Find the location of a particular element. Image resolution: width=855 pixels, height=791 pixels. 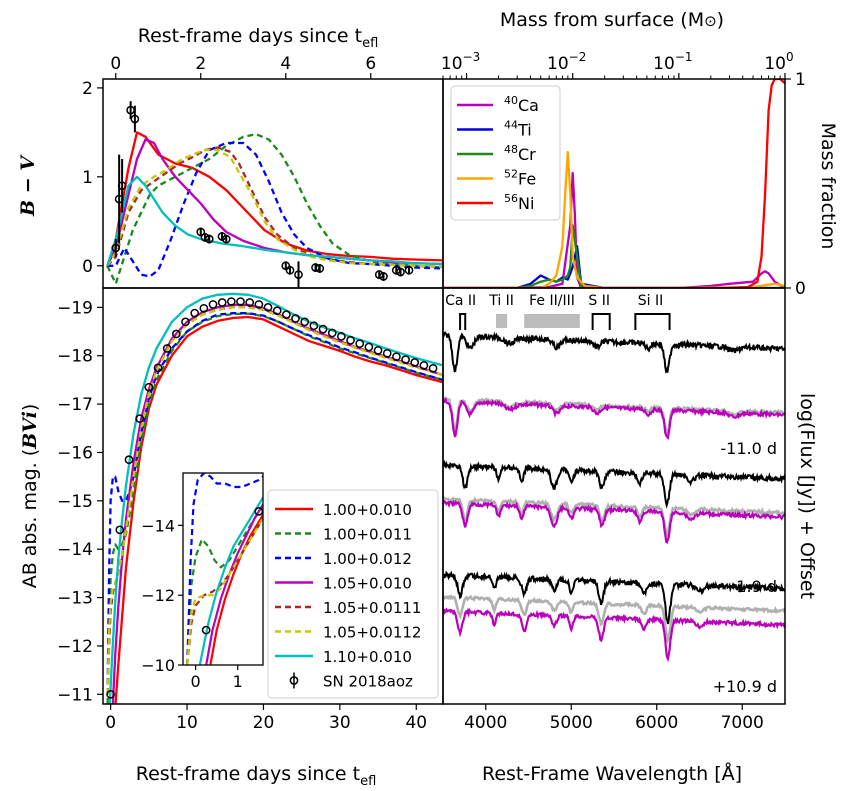

lc-y-tick-label: −16 is located at coordinates (75, 453).